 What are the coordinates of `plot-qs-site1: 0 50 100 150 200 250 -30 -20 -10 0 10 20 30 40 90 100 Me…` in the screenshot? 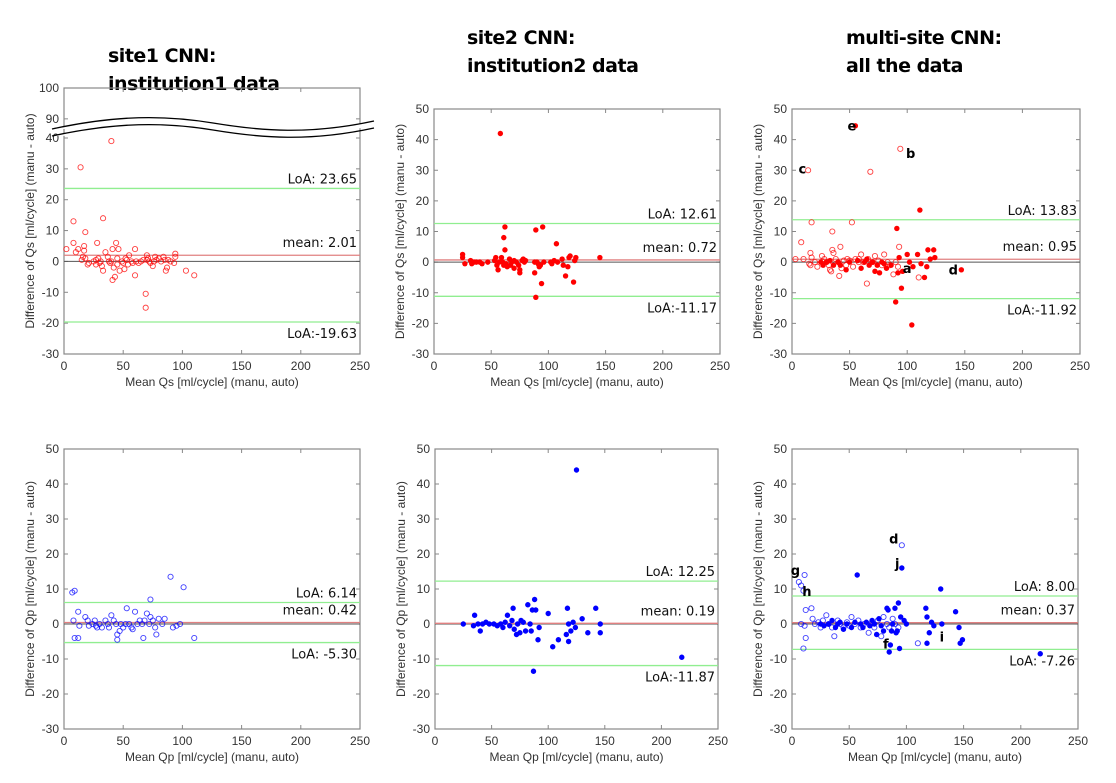 It's located at (199, 235).